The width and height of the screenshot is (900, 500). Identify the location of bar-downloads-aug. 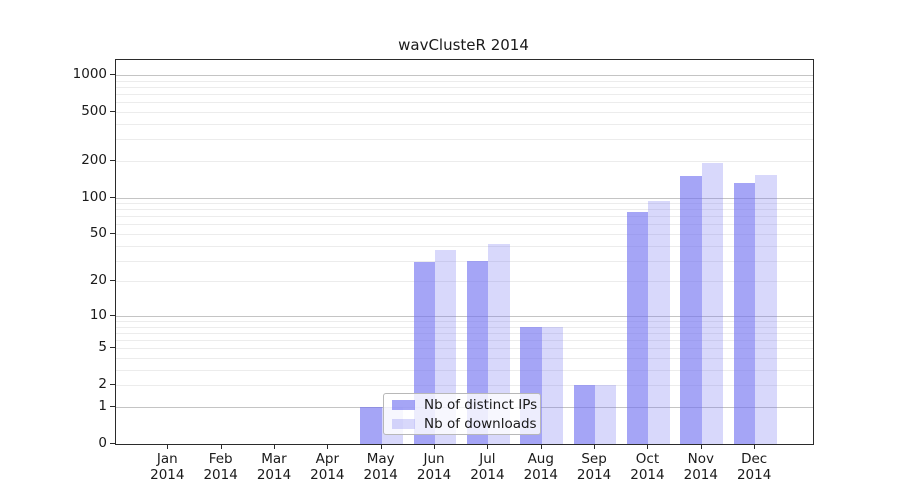
(552, 385).